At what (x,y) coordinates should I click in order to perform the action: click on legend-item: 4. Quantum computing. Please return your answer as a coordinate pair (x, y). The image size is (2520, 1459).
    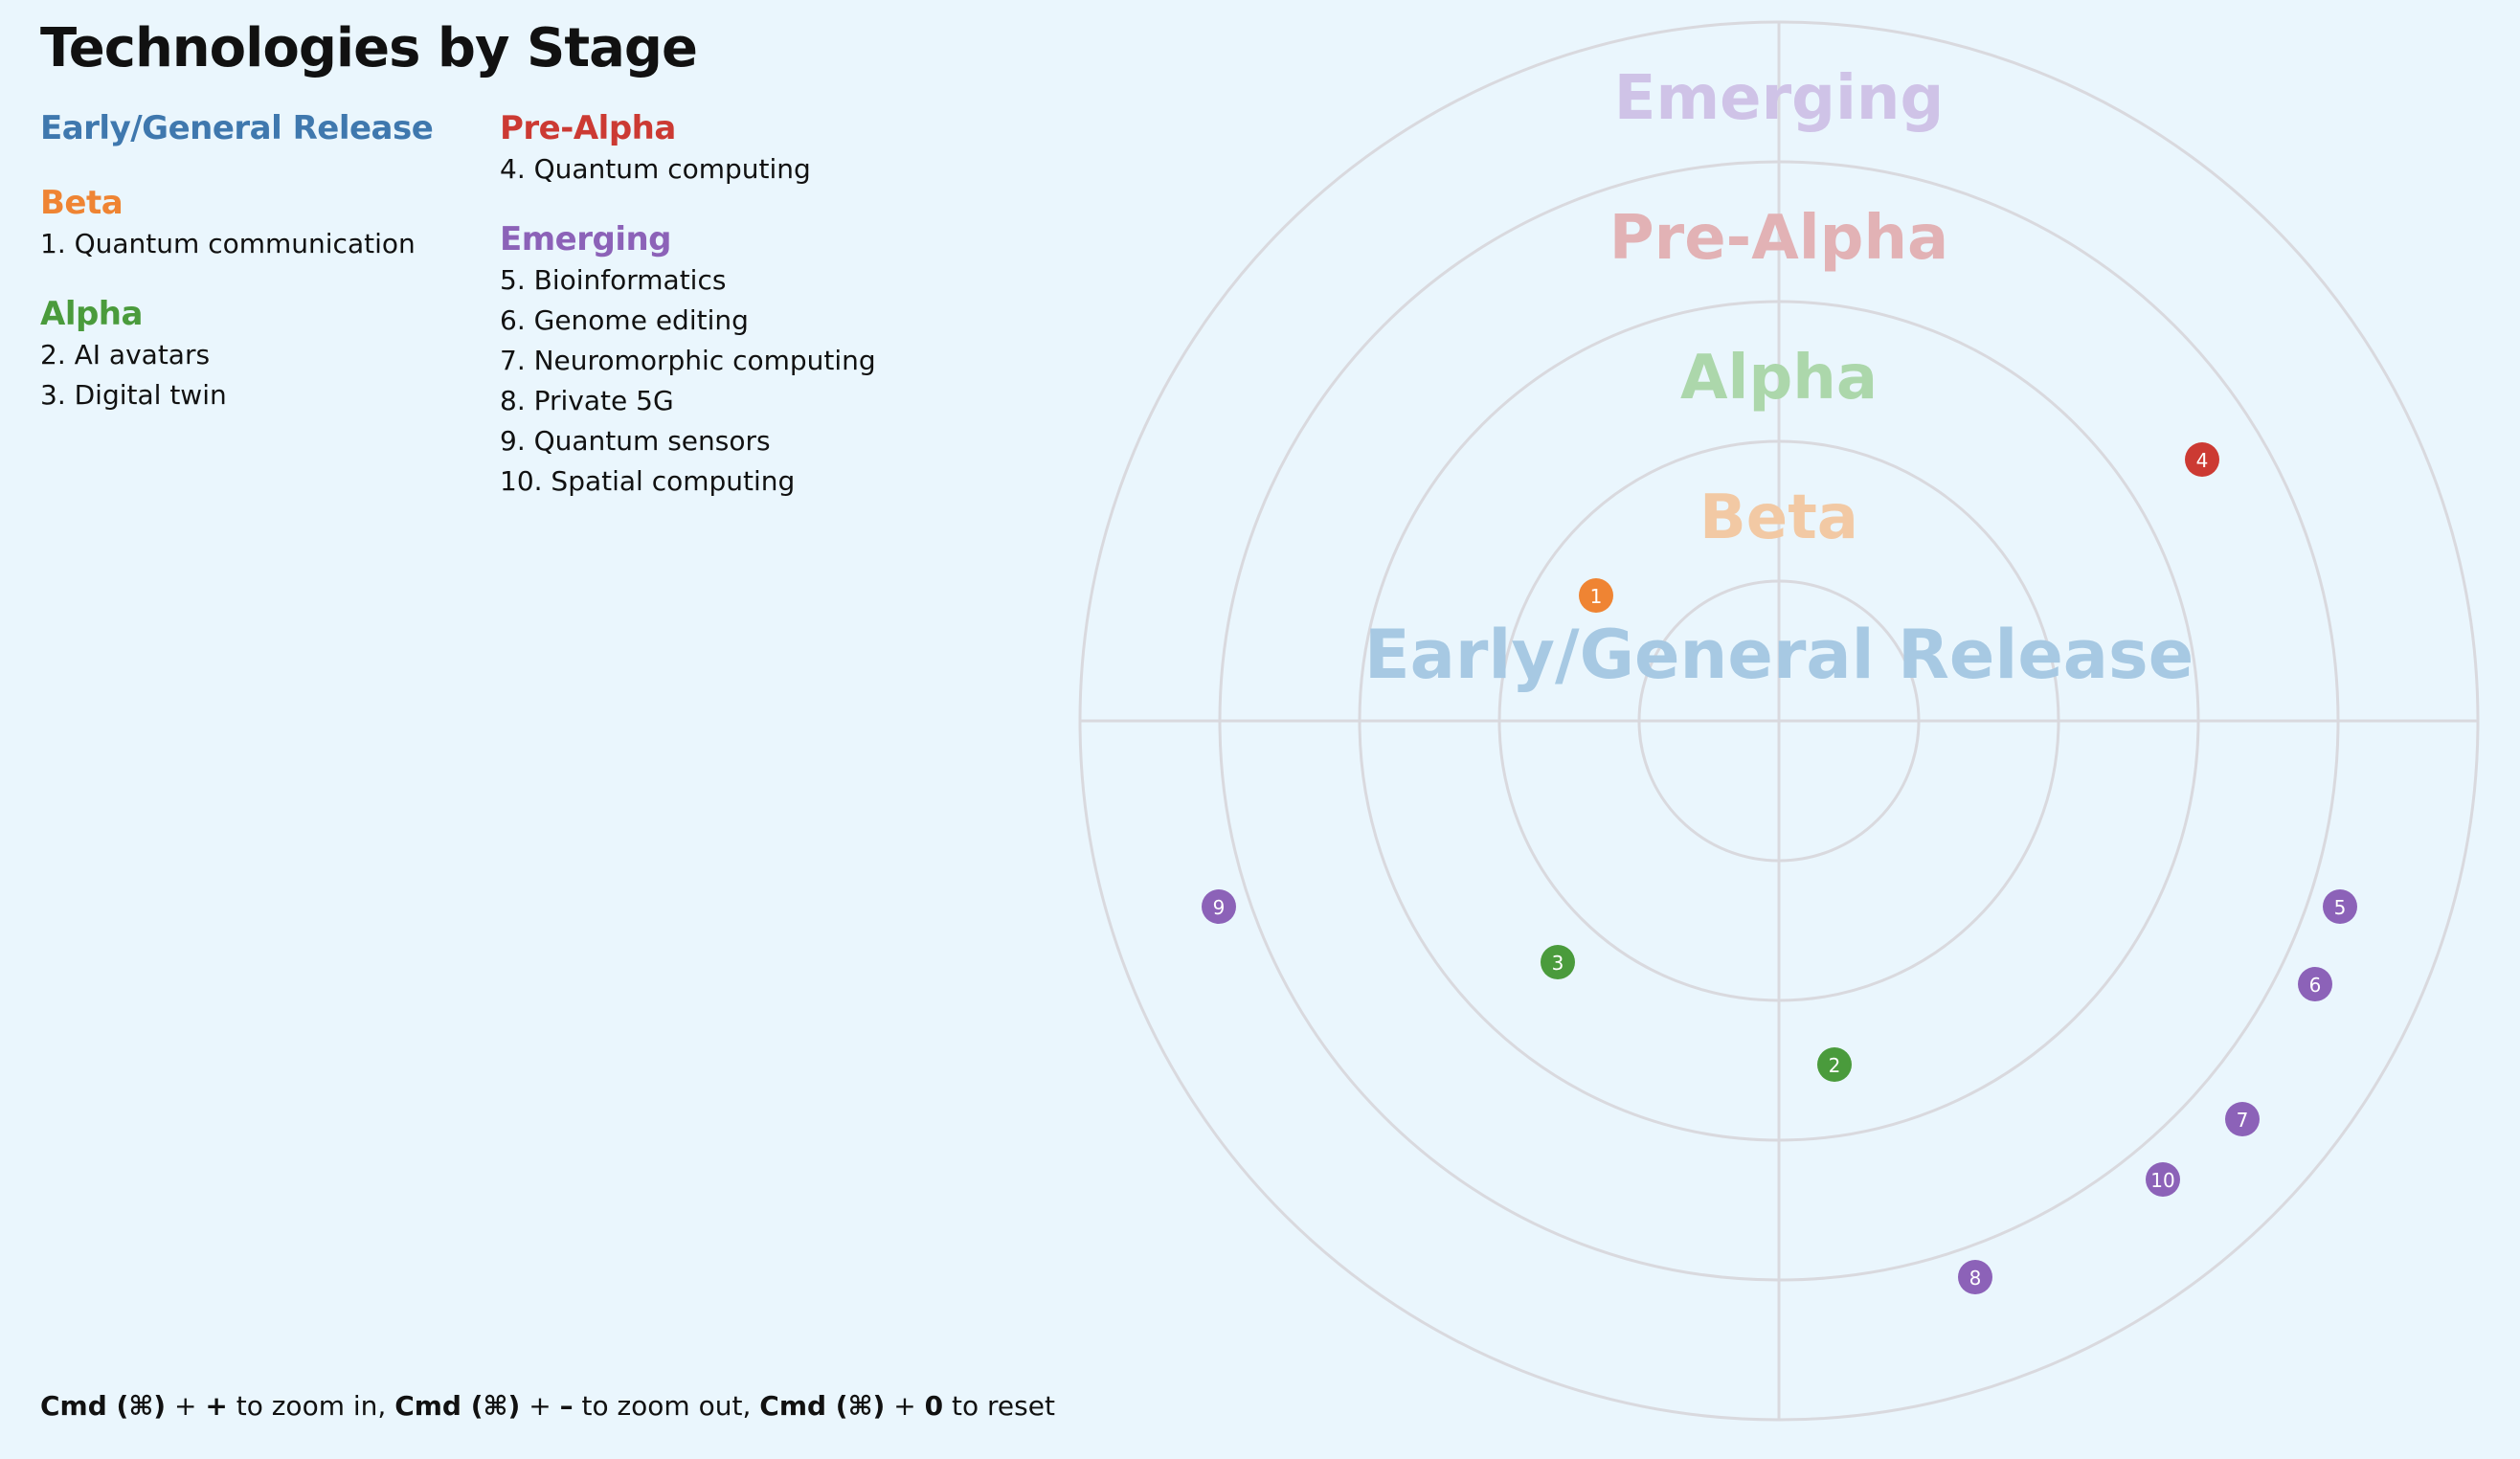
    Looking at the image, I should click on (655, 169).